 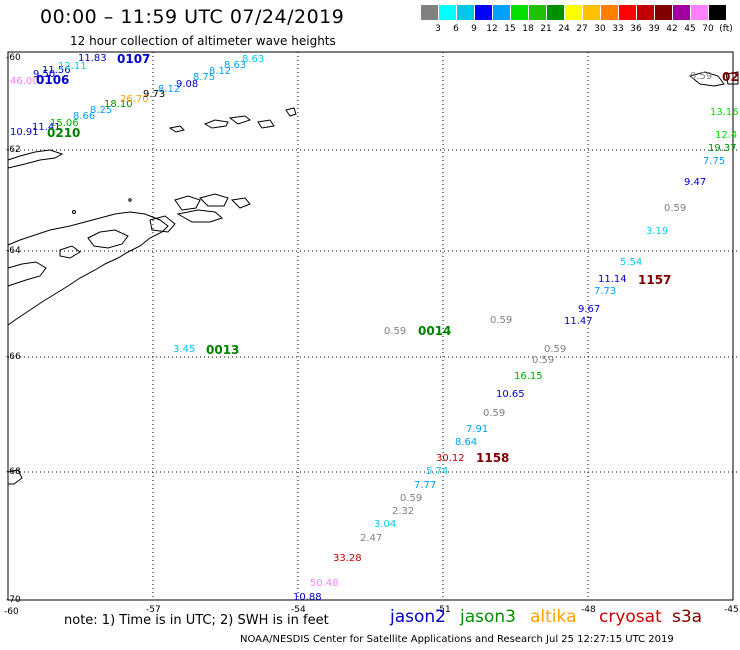 What do you see at coordinates (153, 610) in the screenshot?
I see `lon-label: -57` at bounding box center [153, 610].